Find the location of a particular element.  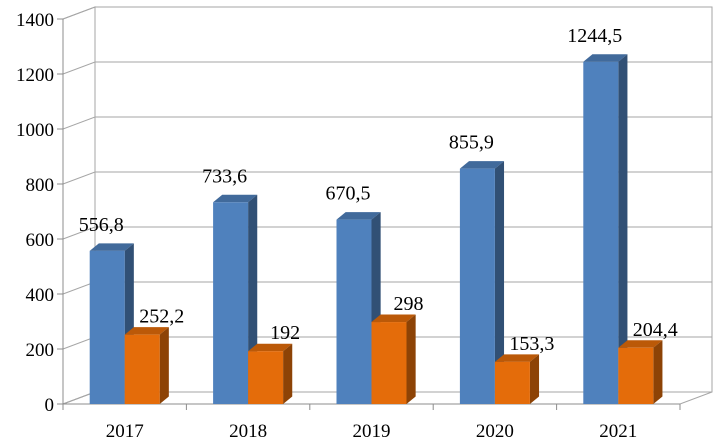

y-tick-label: 600 is located at coordinates (40, 240).